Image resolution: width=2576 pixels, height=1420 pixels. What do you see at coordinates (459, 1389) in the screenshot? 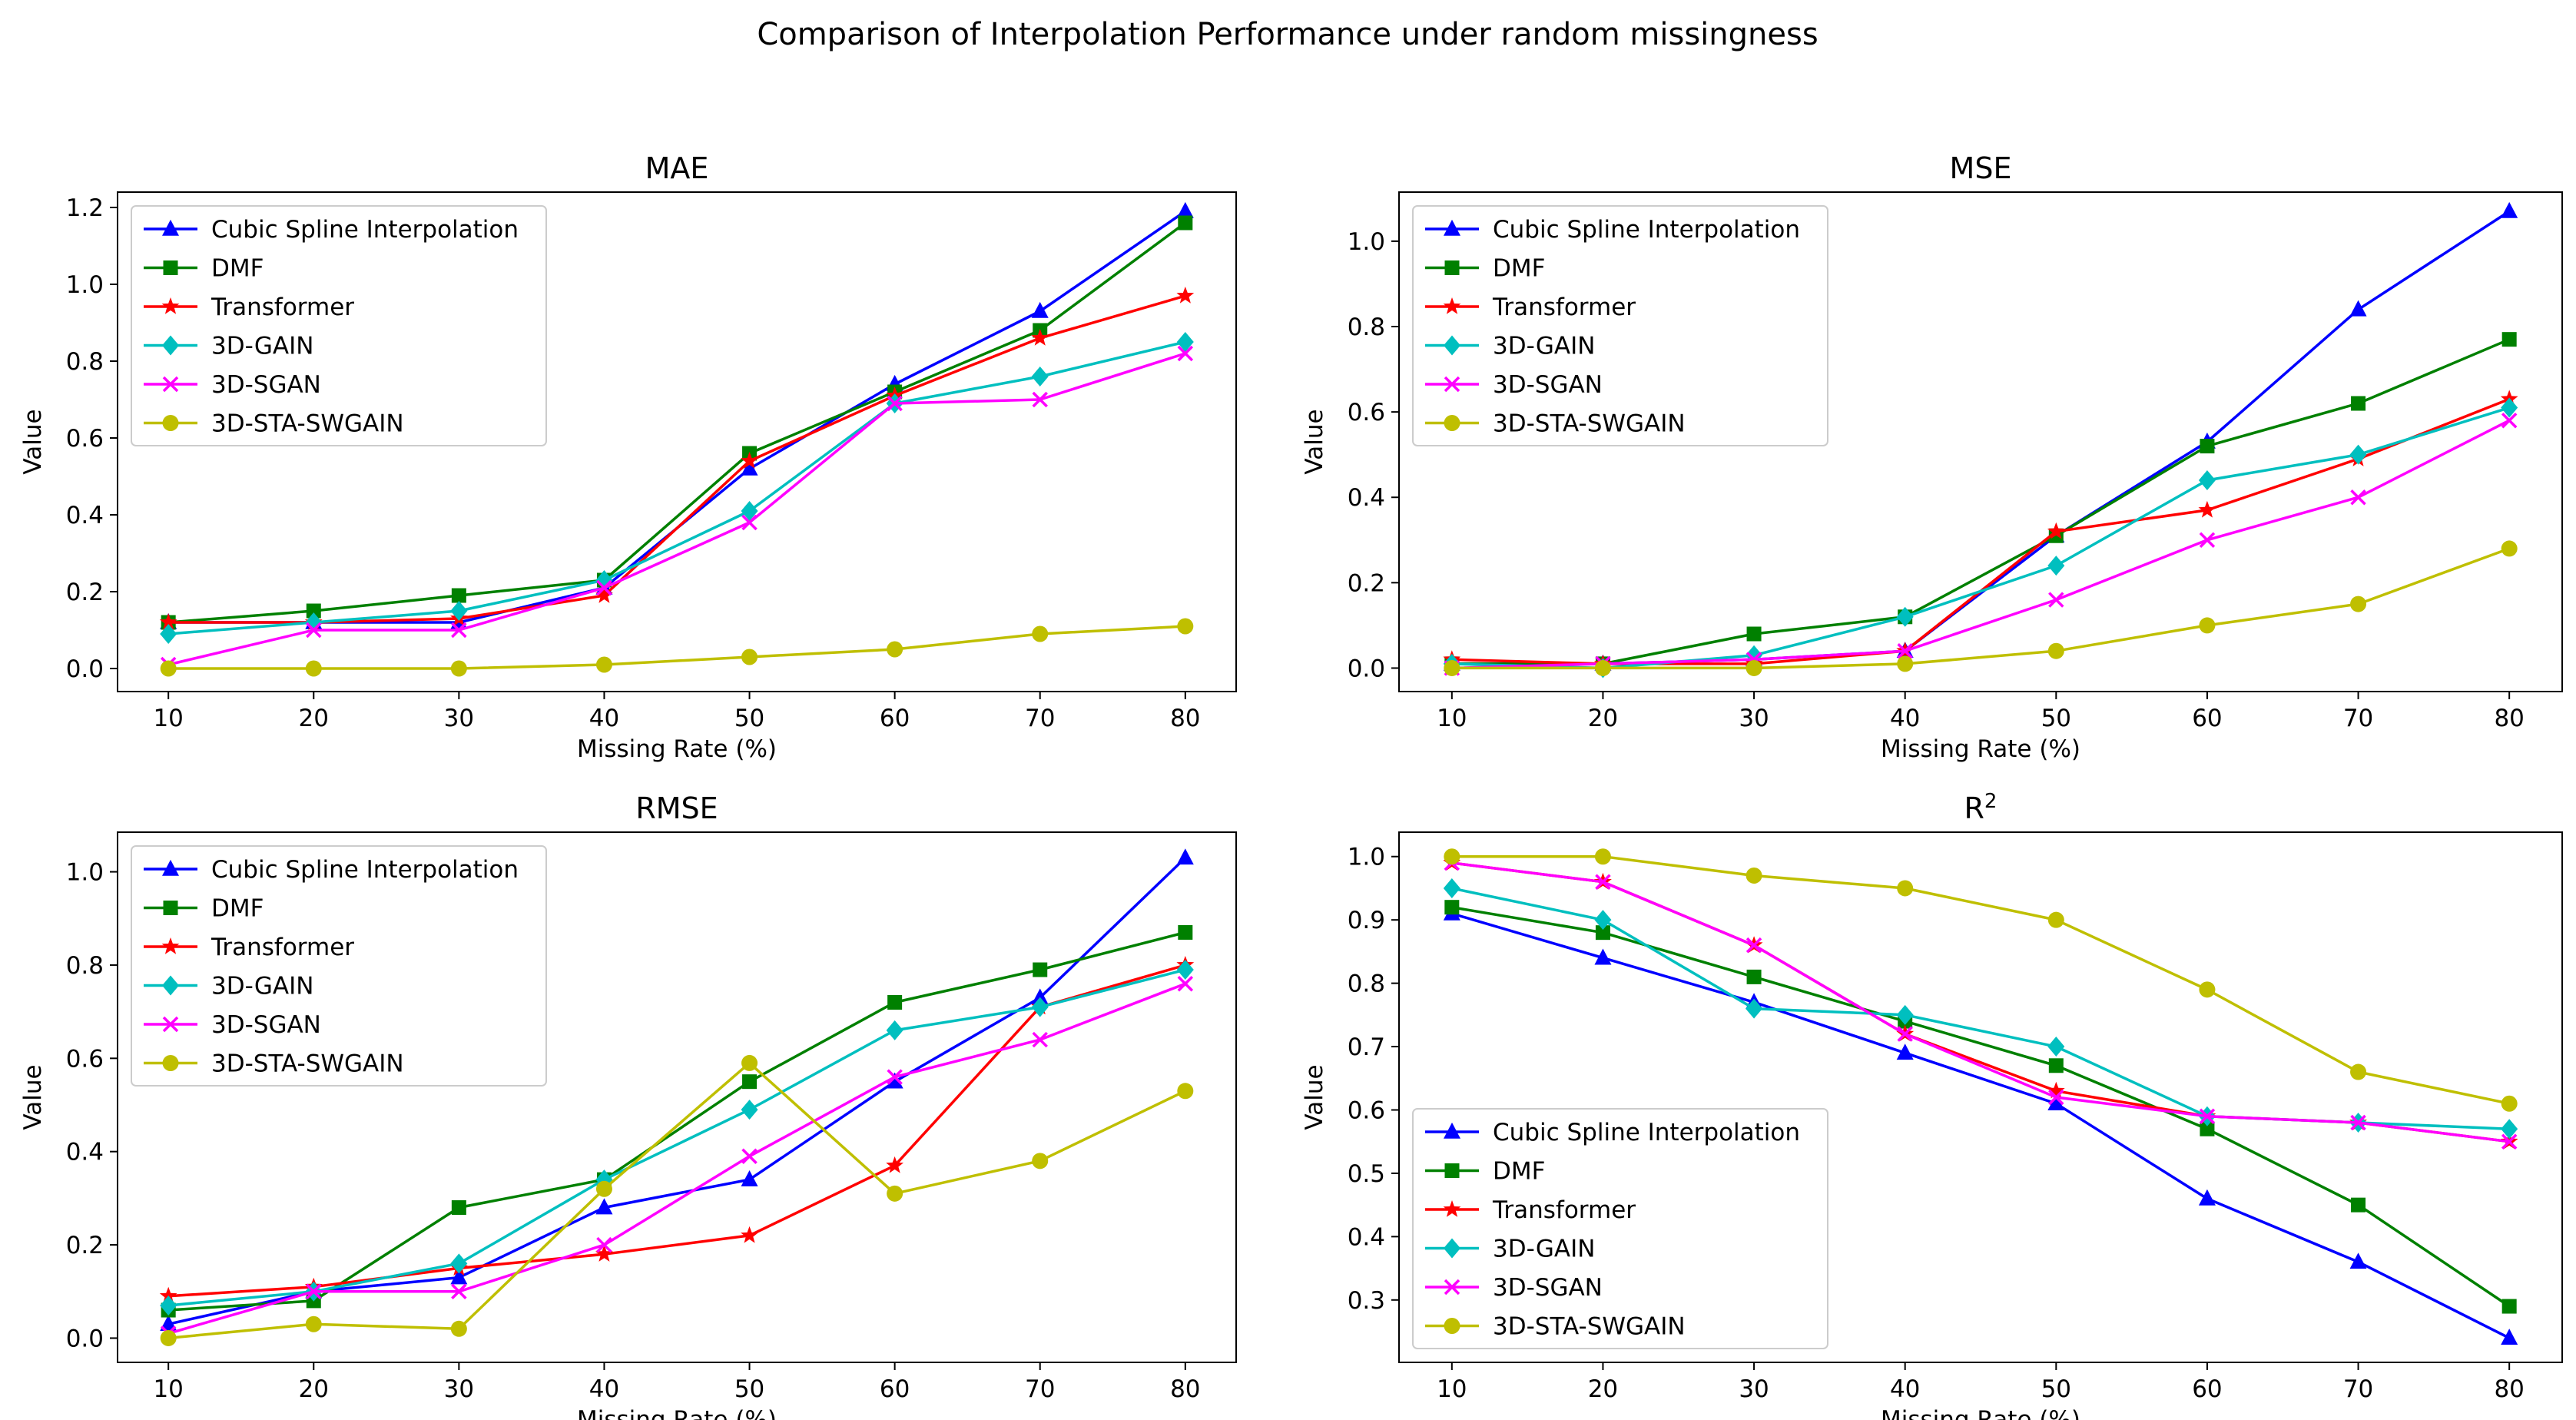
I see `rmse-xtick-label: 30` at bounding box center [459, 1389].